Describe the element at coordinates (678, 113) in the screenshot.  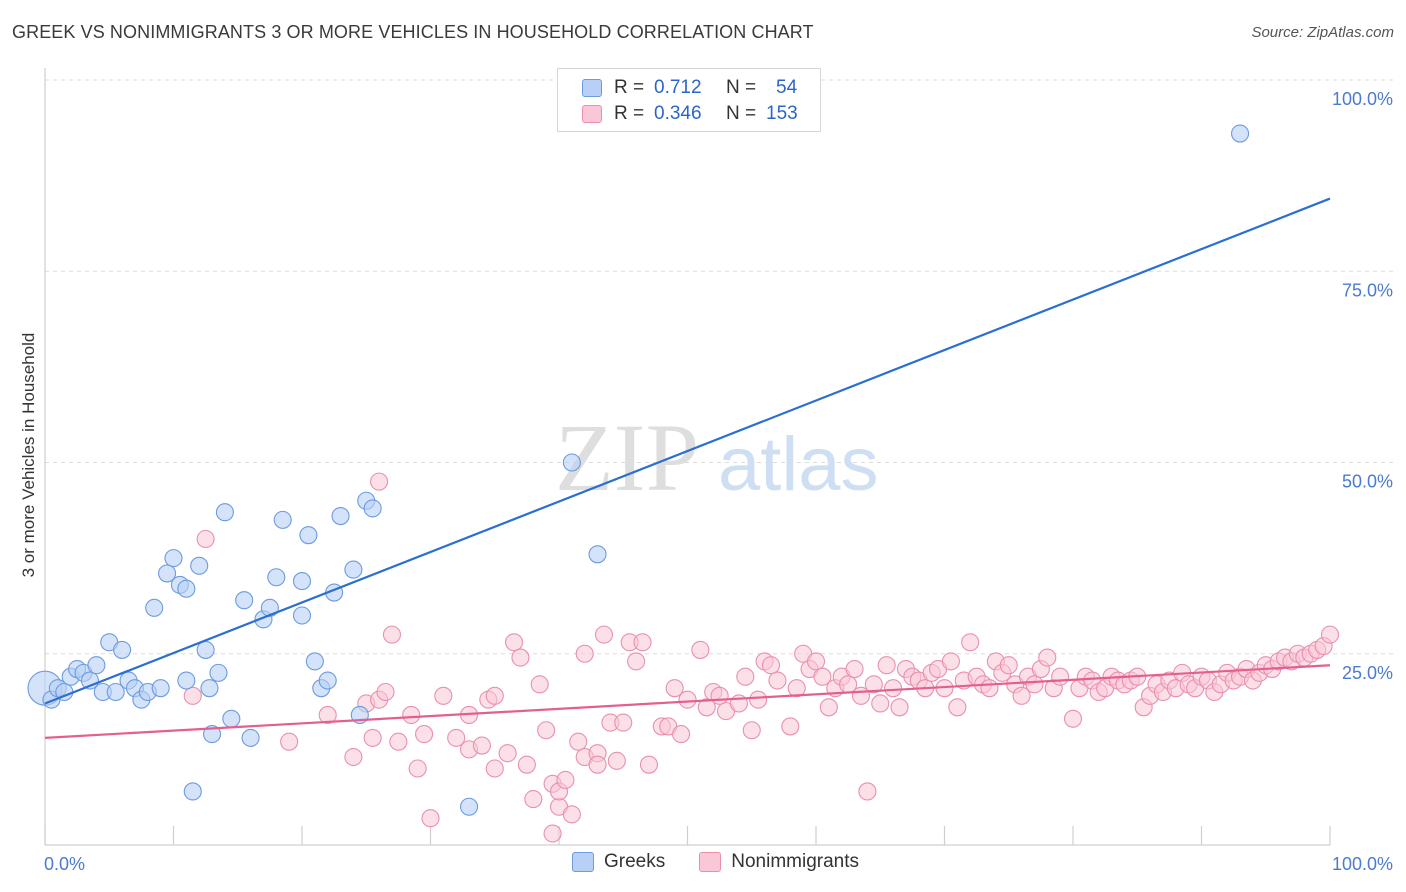
I see `nonimmigrants-r-value: 0.346` at that location.